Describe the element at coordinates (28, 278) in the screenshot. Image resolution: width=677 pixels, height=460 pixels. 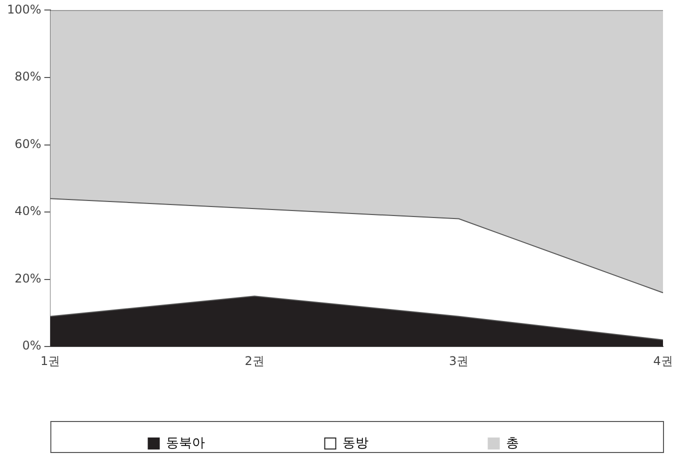
I see `y-tick-label: 20%` at that location.